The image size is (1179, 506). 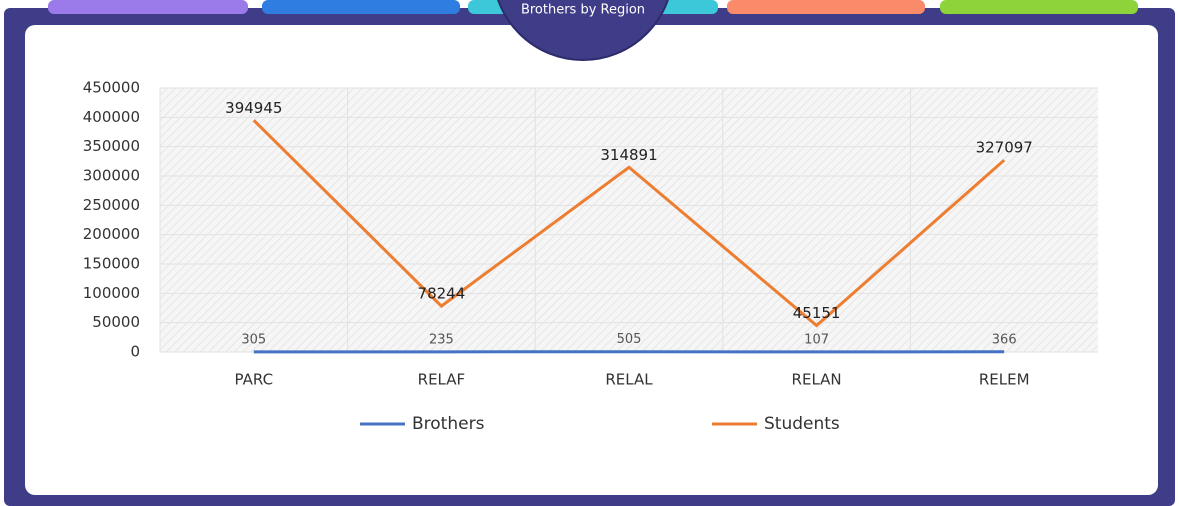 I want to click on y-tick-label: 400000, so click(x=111, y=117).